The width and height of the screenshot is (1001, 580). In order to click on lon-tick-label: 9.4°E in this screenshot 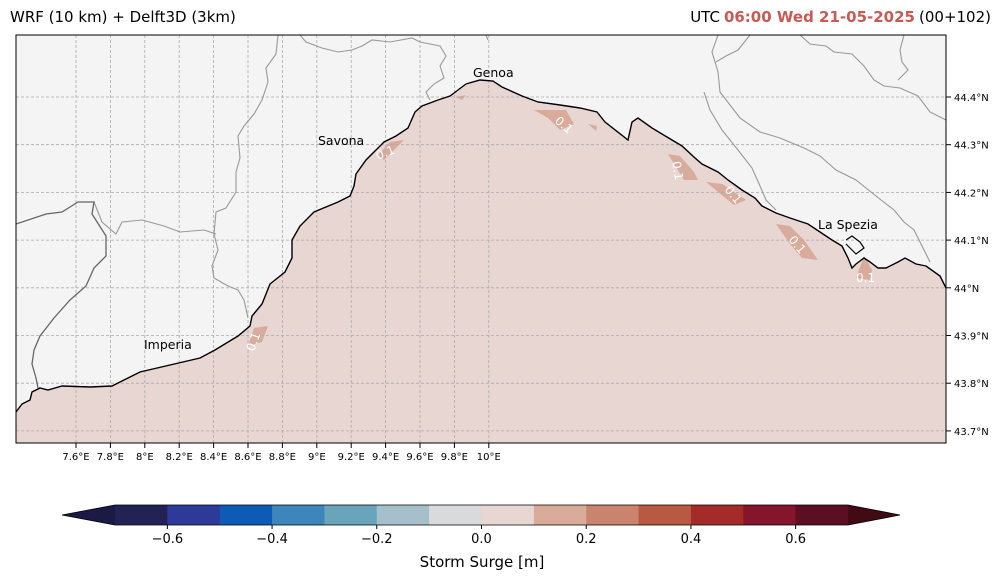, I will do `click(385, 457)`.